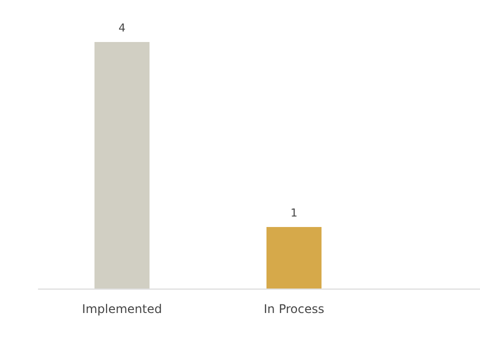  I want to click on data-label: 1, so click(294, 213).